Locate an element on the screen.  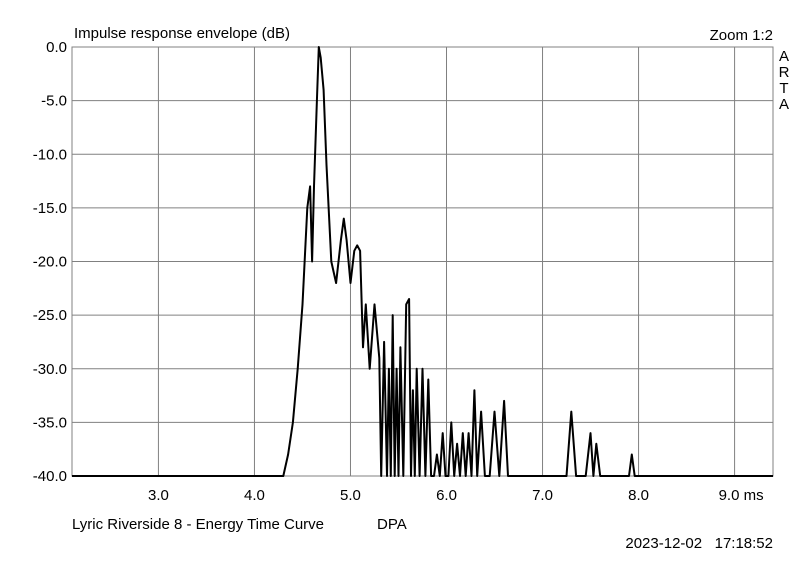
x-tick-label: 5.0 is located at coordinates (350, 495).